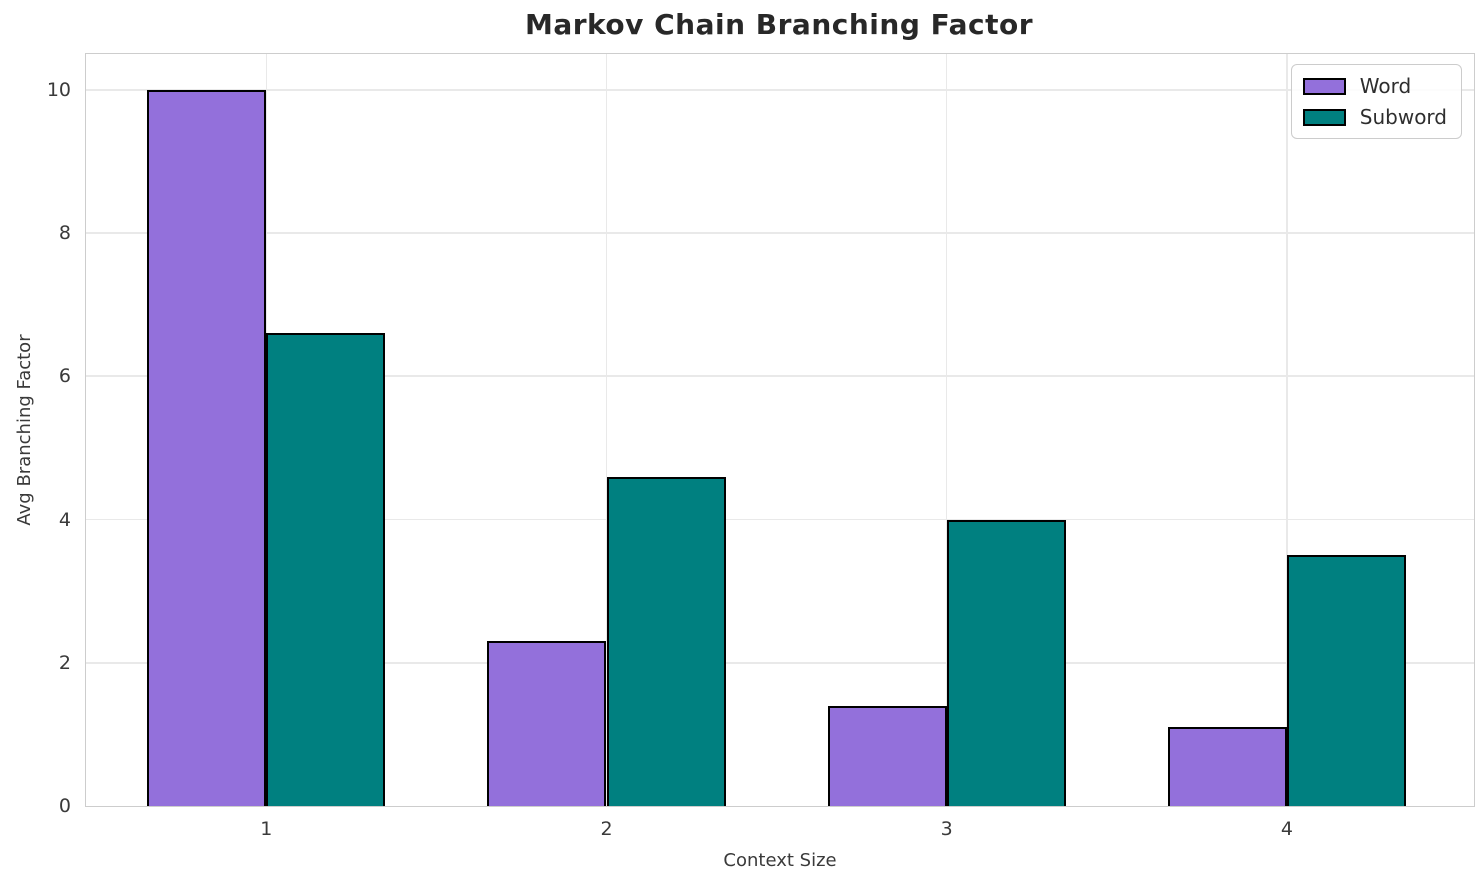 This screenshot has height=885, width=1484. Describe the element at coordinates (779, 24) in the screenshot. I see `chart-title: Markov Chain Branching Factor` at that location.